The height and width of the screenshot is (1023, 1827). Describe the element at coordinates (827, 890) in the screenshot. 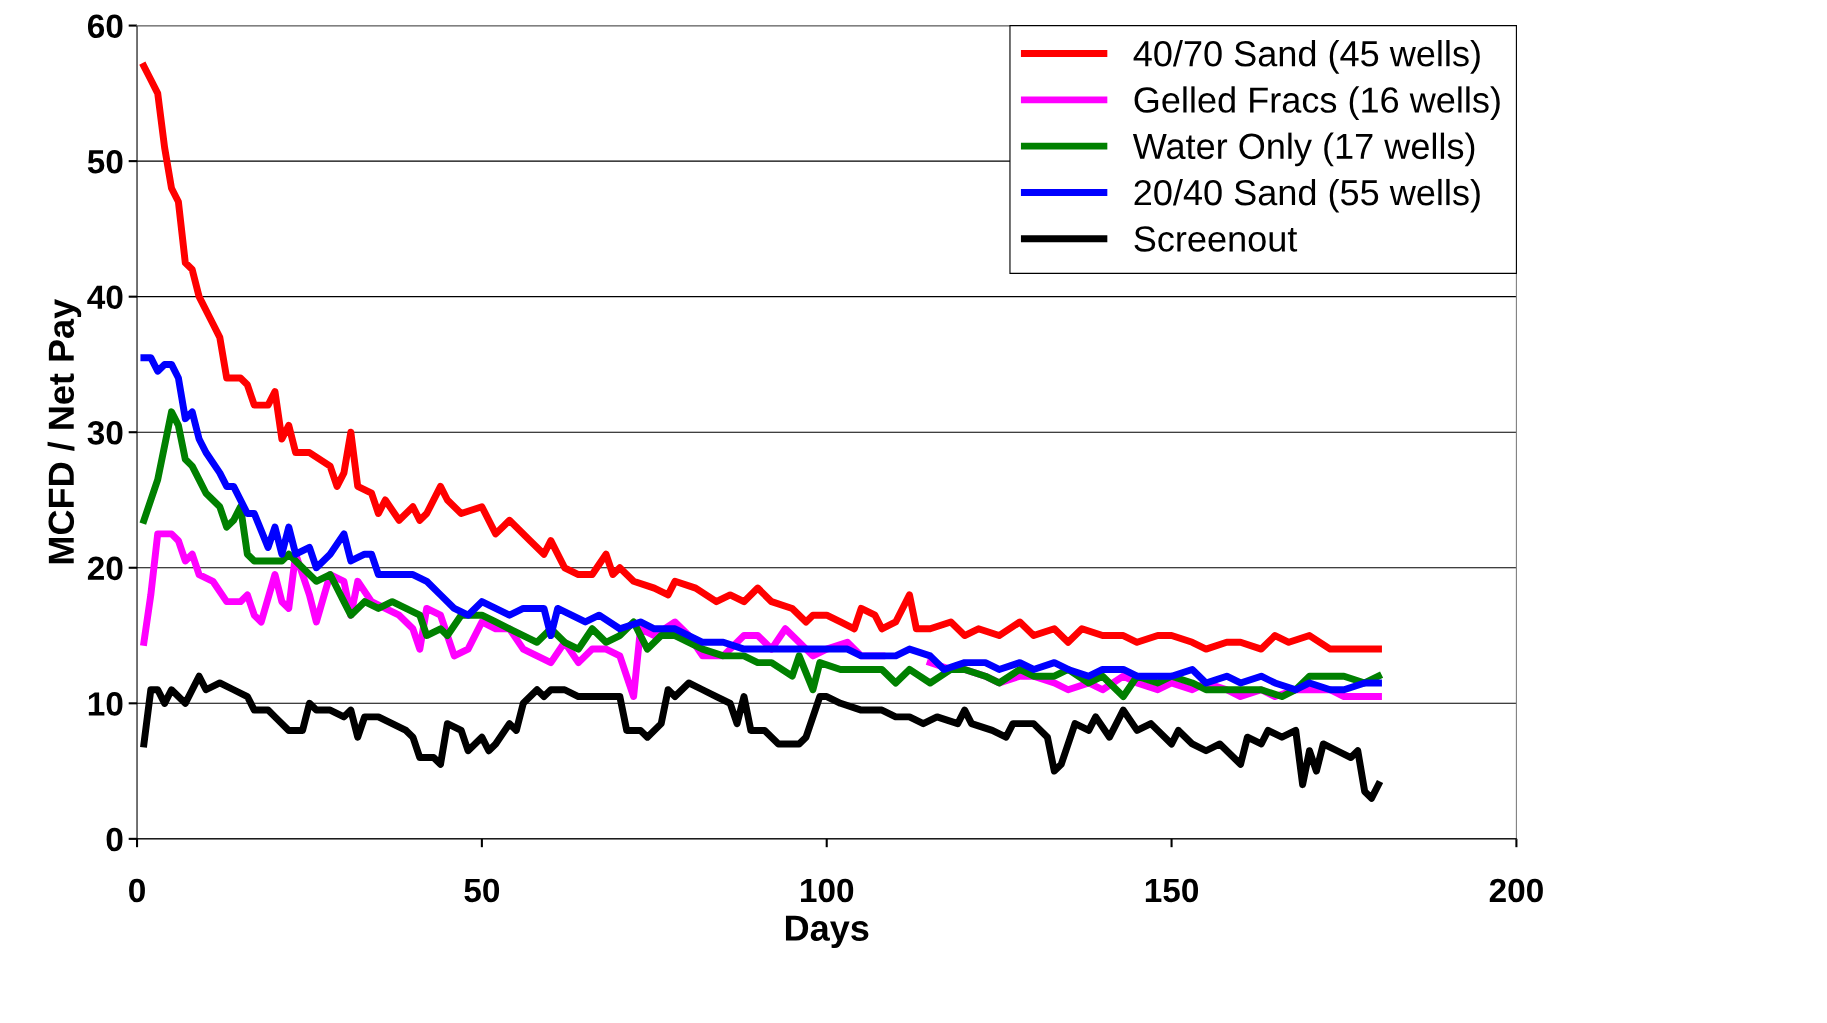

I see `x-tick-label: 100` at that location.